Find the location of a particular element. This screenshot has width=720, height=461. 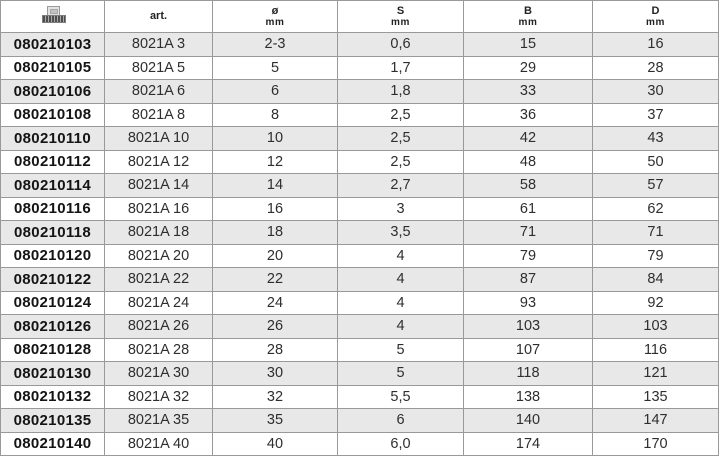

cell-diameter: 16 is located at coordinates (275, 208).